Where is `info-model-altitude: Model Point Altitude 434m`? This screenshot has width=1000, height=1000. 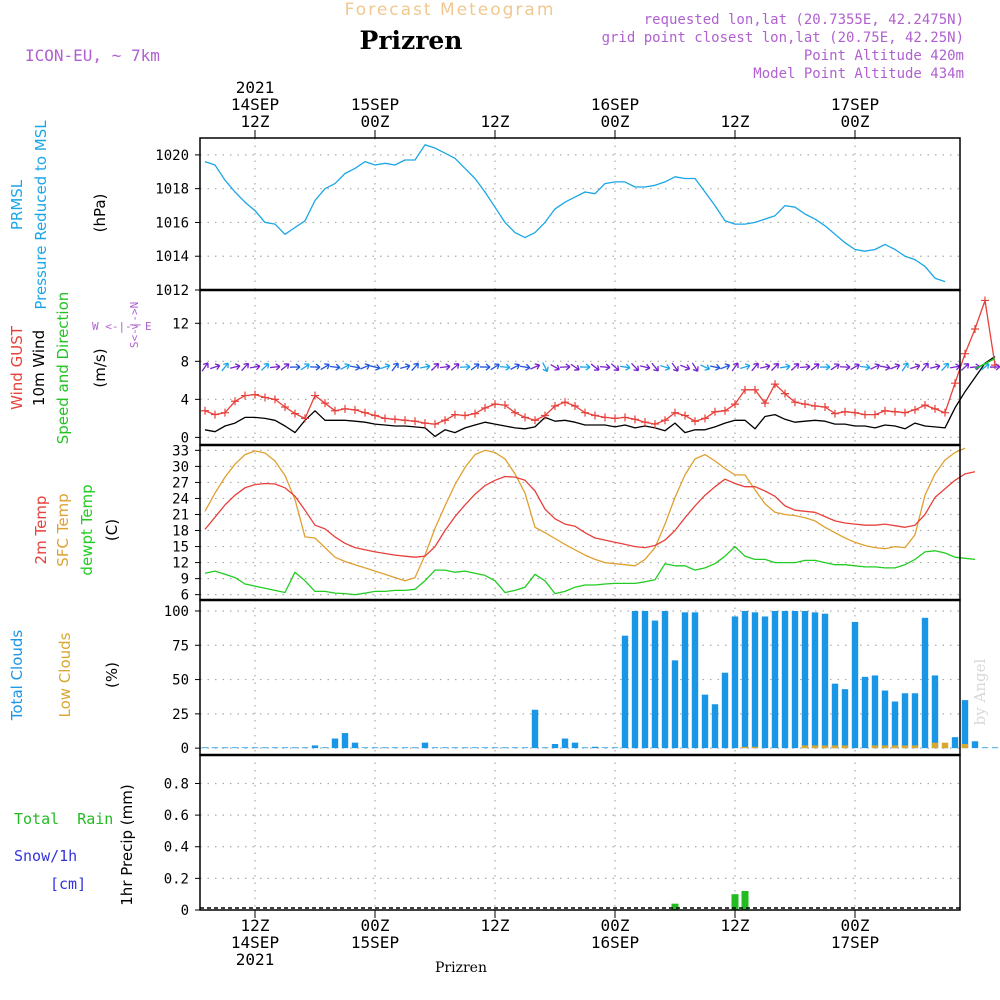 info-model-altitude: Model Point Altitude 434m is located at coordinates (858, 74).